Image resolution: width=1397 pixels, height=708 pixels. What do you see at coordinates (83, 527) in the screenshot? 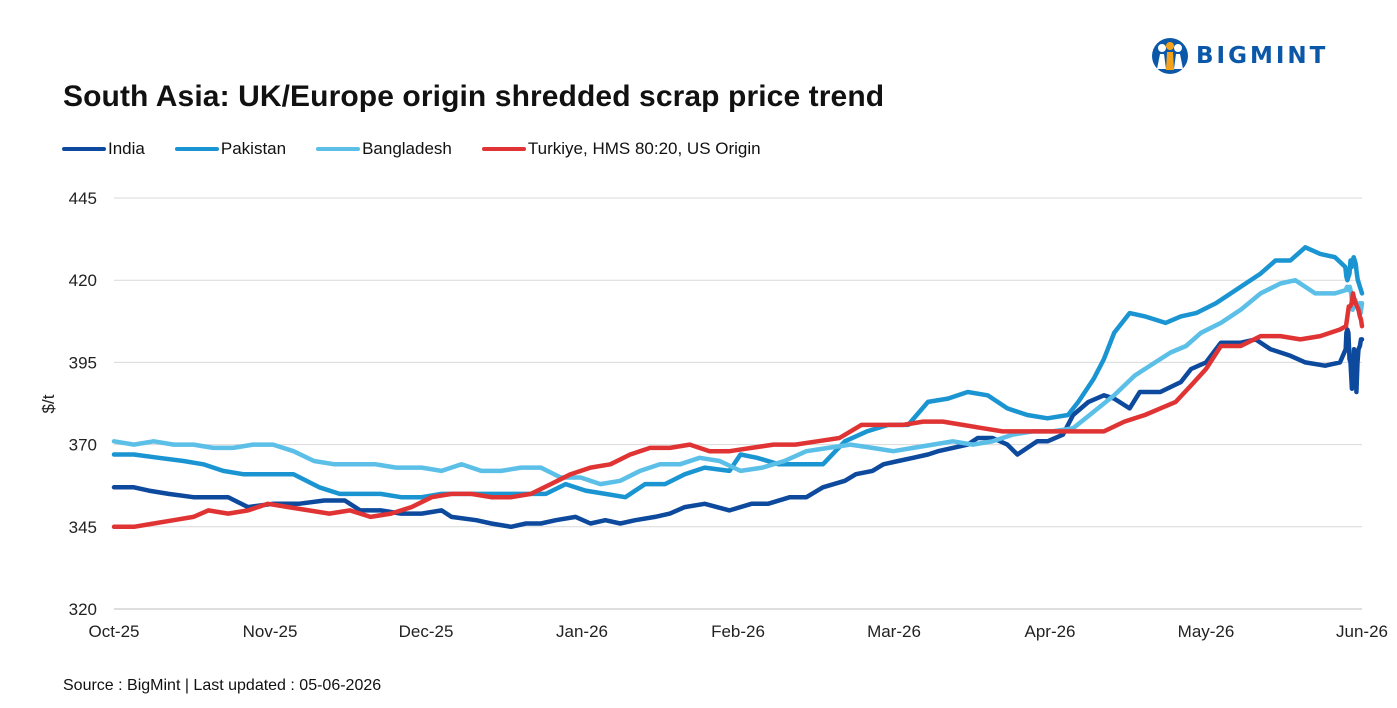
I see `y-tick-label: 345` at bounding box center [83, 527].